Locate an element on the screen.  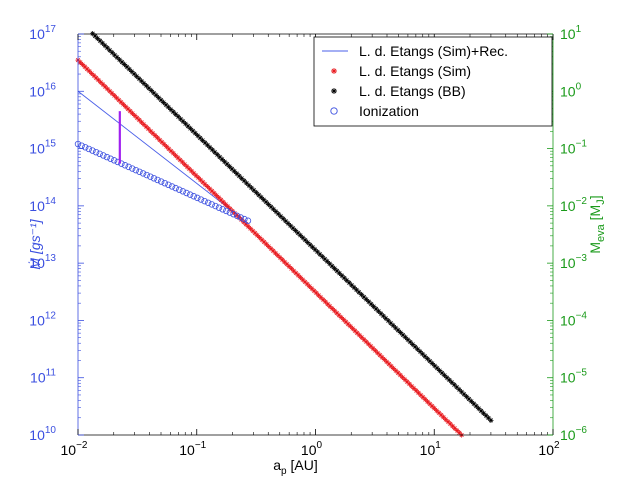
x-tick-label: 10² is located at coordinates (549, 449).